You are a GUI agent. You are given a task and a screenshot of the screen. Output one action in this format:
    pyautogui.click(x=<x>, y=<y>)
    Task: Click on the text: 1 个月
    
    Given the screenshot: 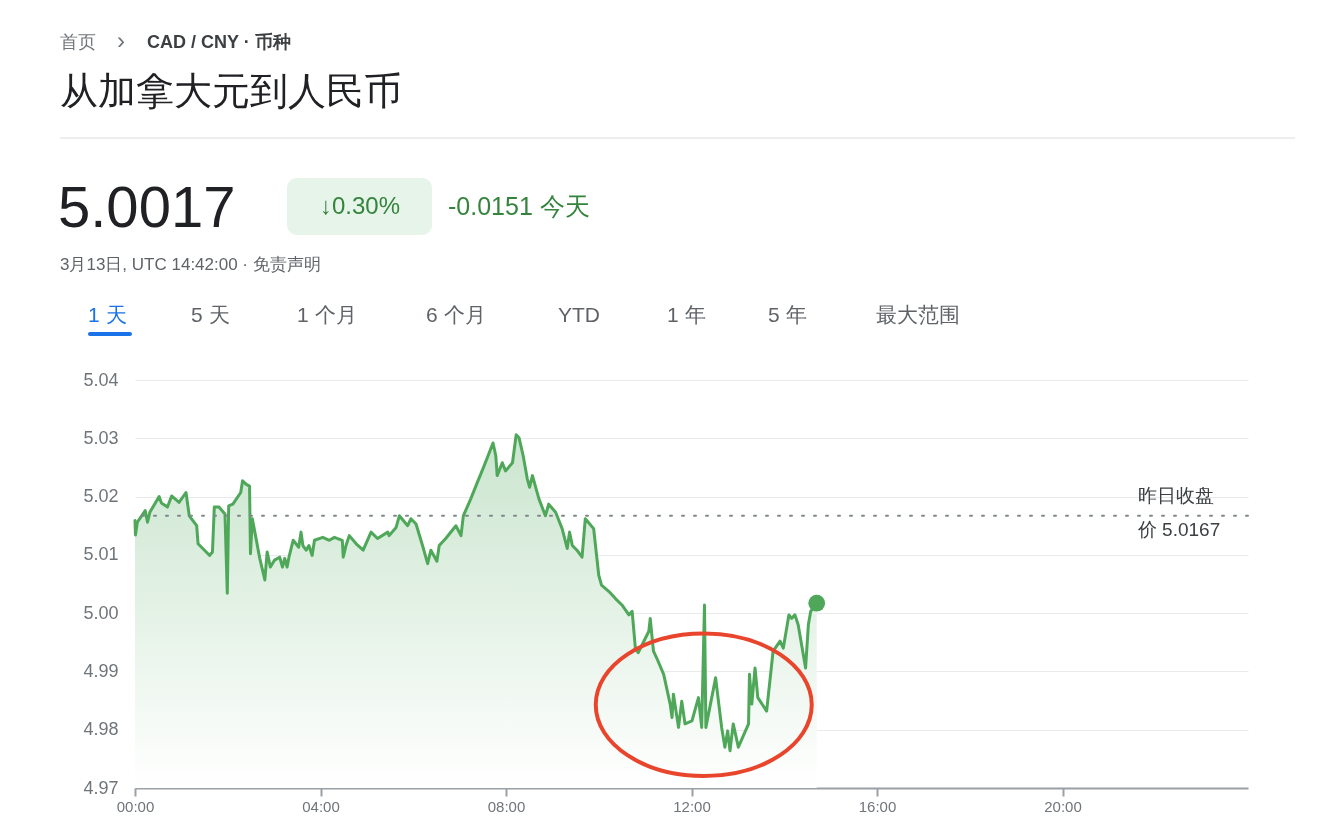 What is the action you would take?
    pyautogui.click(x=327, y=314)
    